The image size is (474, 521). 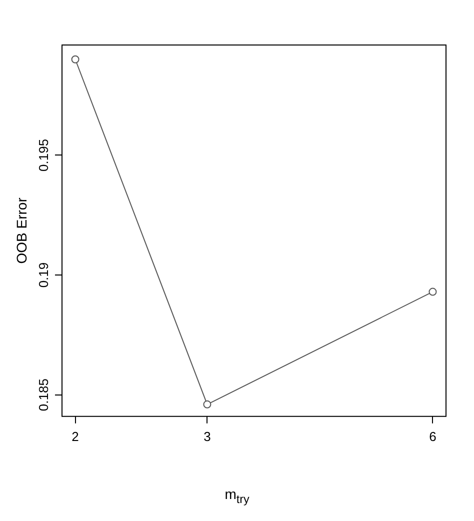 I want to click on y-tick-label: 0.185, so click(x=44, y=395).